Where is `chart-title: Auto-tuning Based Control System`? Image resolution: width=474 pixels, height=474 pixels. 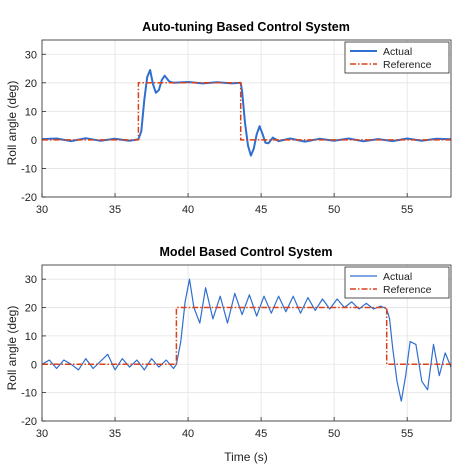
chart-title: Auto-tuning Based Control System is located at coordinates (246, 27).